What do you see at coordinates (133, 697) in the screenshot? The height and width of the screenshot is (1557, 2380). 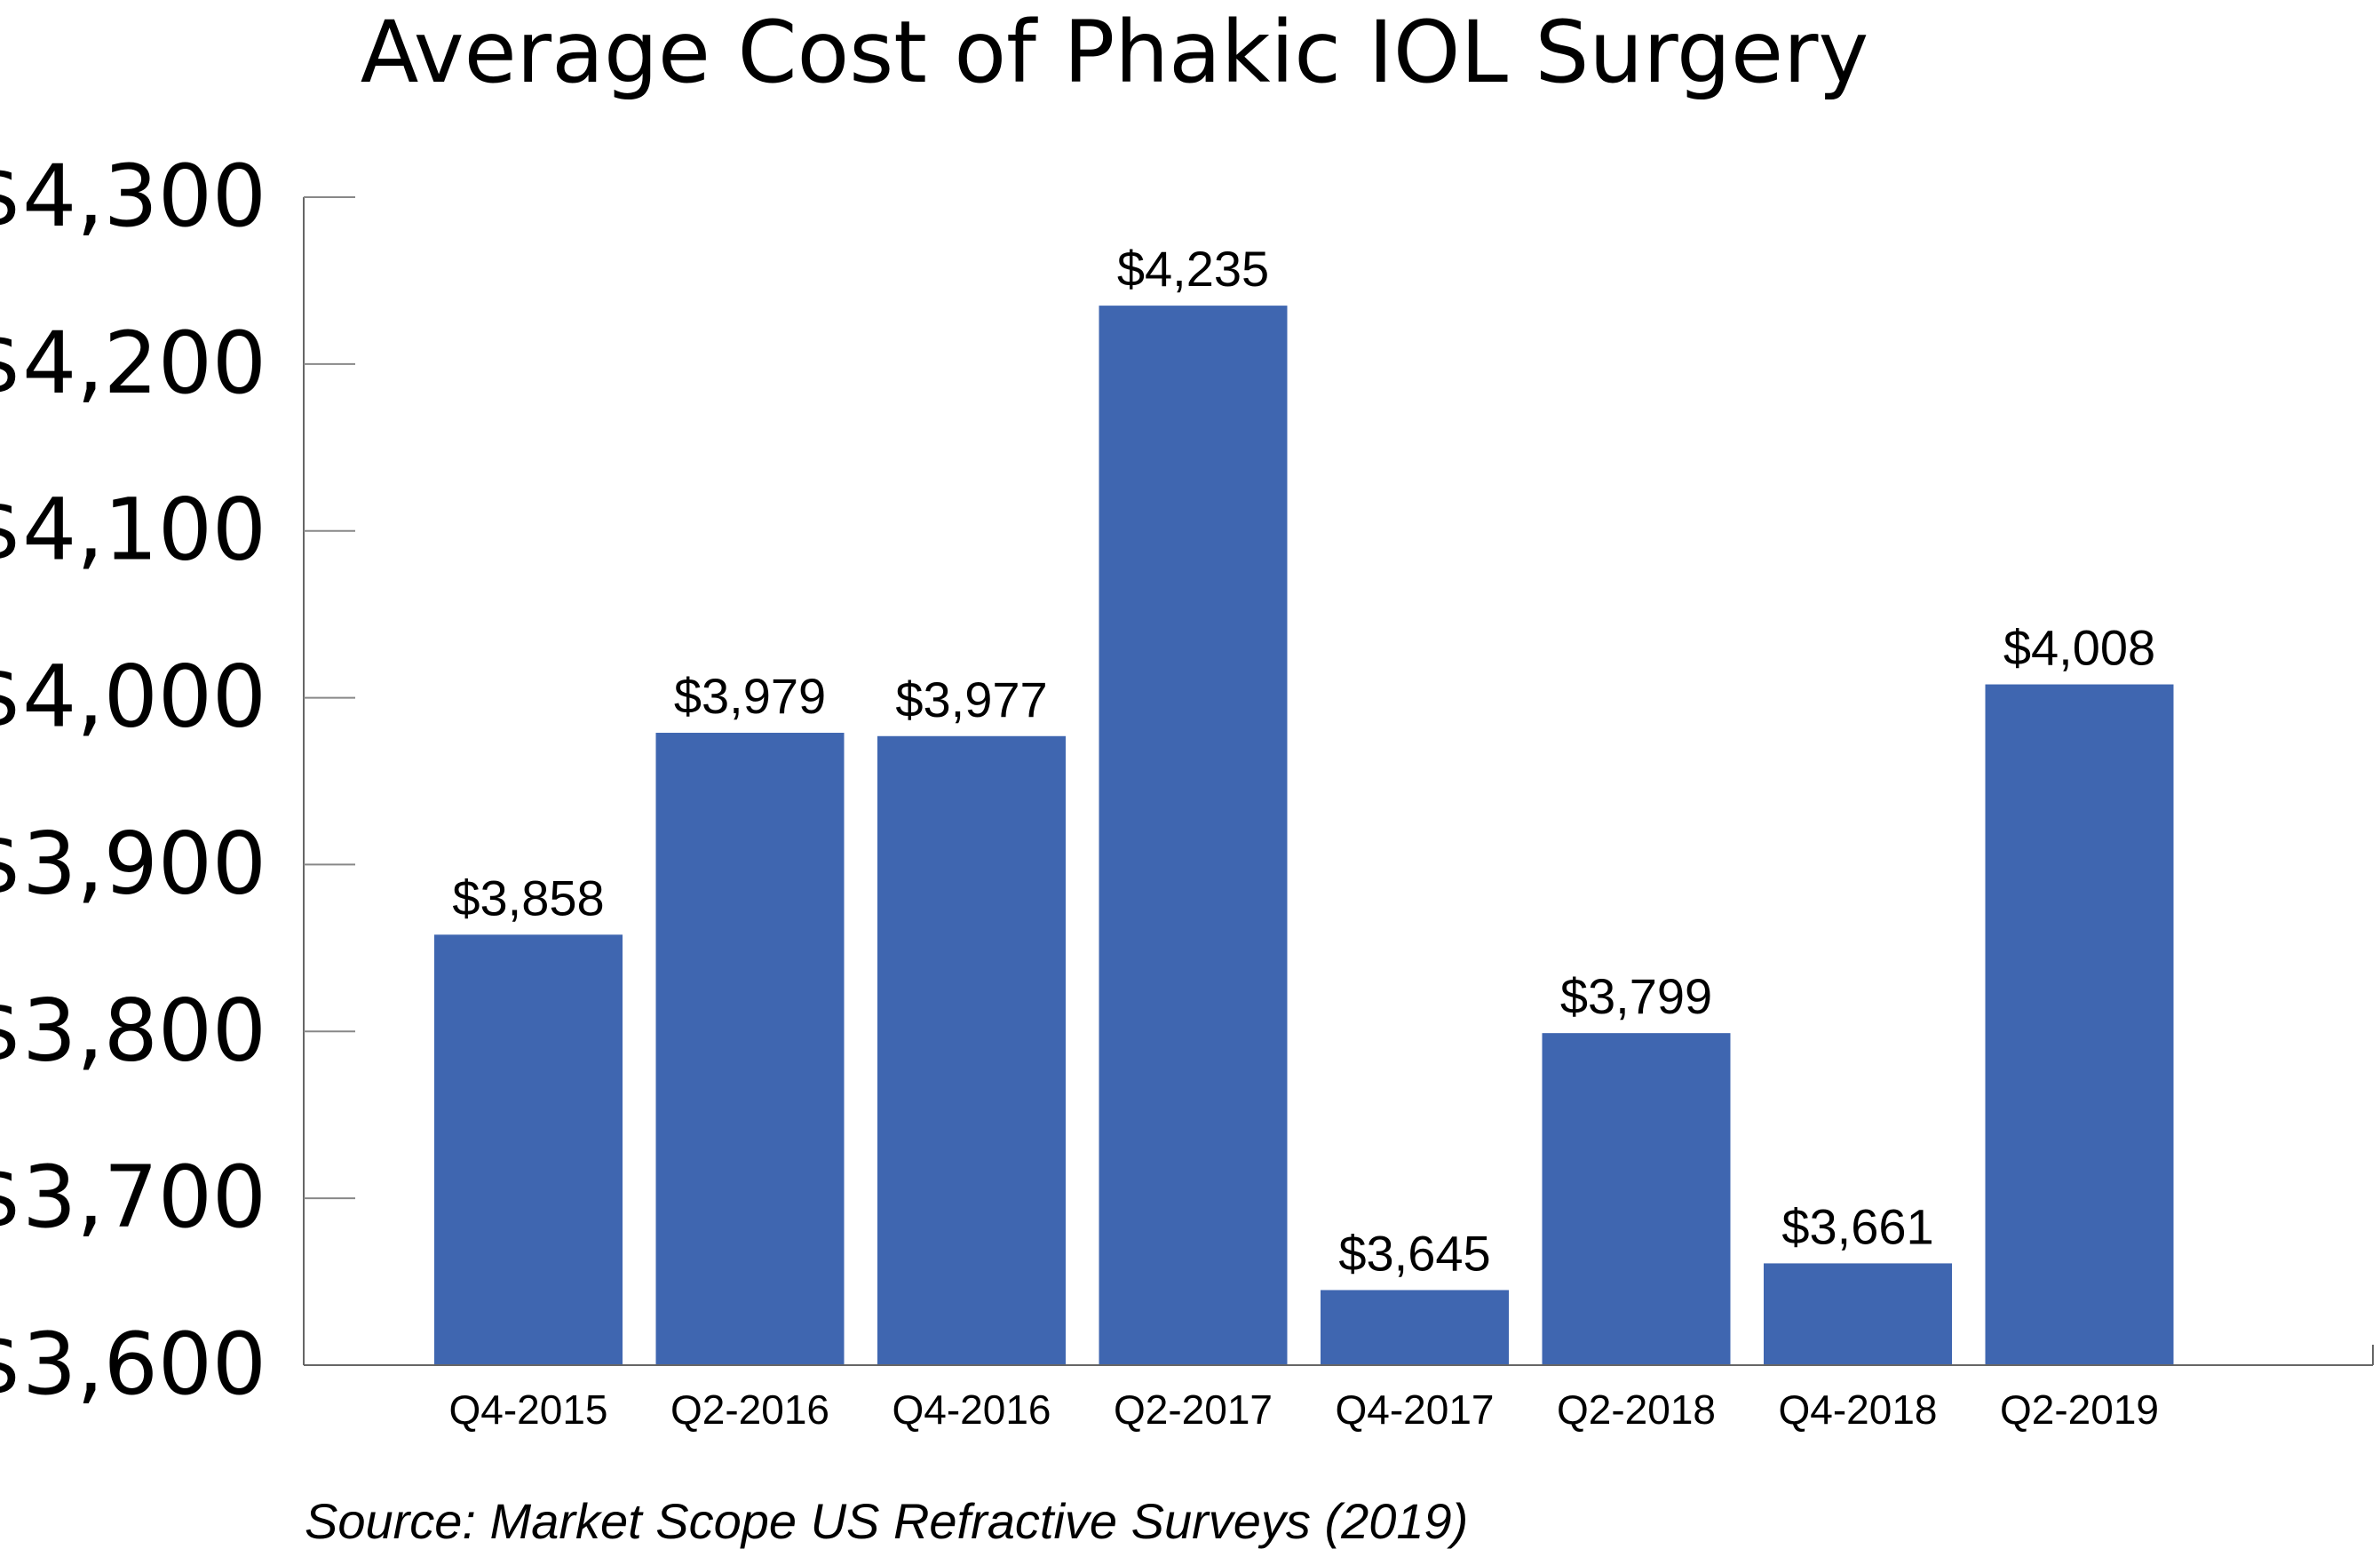 I see `y-tick-label: $4,000` at bounding box center [133, 697].